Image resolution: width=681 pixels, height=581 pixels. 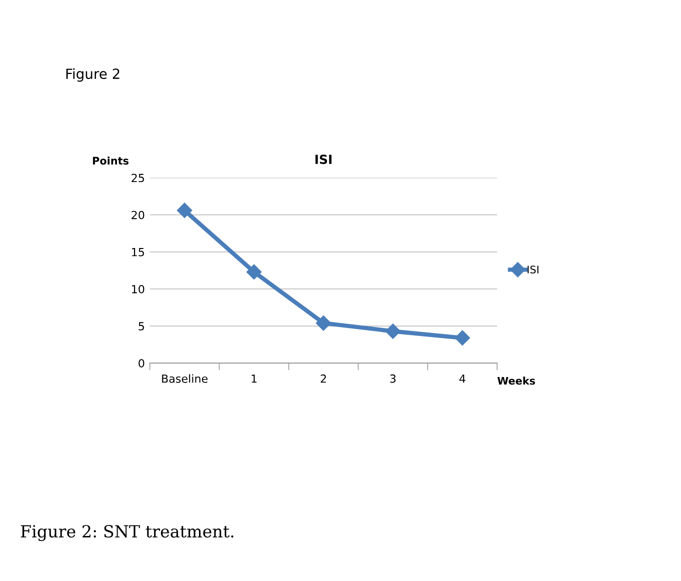 What do you see at coordinates (185, 378) in the screenshot?
I see `x-tick-label: Baseline` at bounding box center [185, 378].